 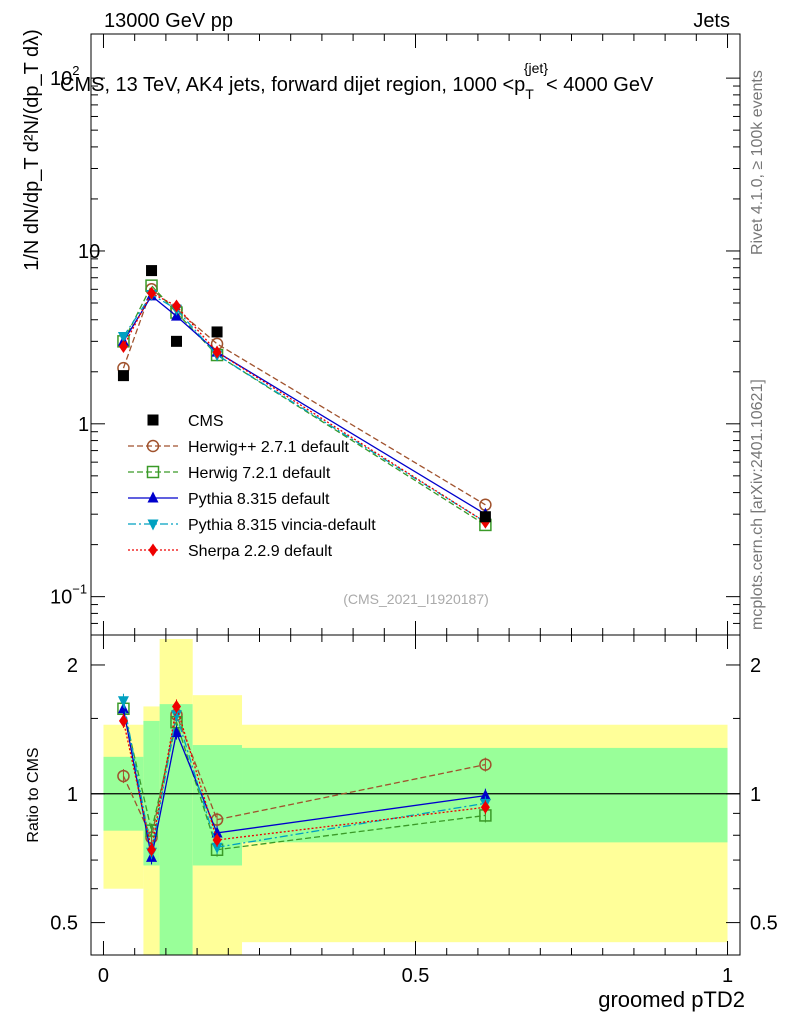 What do you see at coordinates (282, 525) in the screenshot?
I see `legend-label-4: Pythia 8.315 vincia-default` at bounding box center [282, 525].